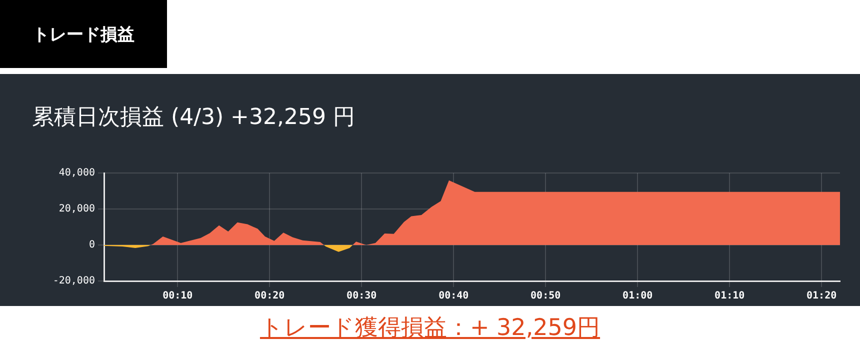 This screenshot has height=348, width=860. Describe the element at coordinates (821, 296) in the screenshot. I see `x-tick-label: 01:20` at that location.